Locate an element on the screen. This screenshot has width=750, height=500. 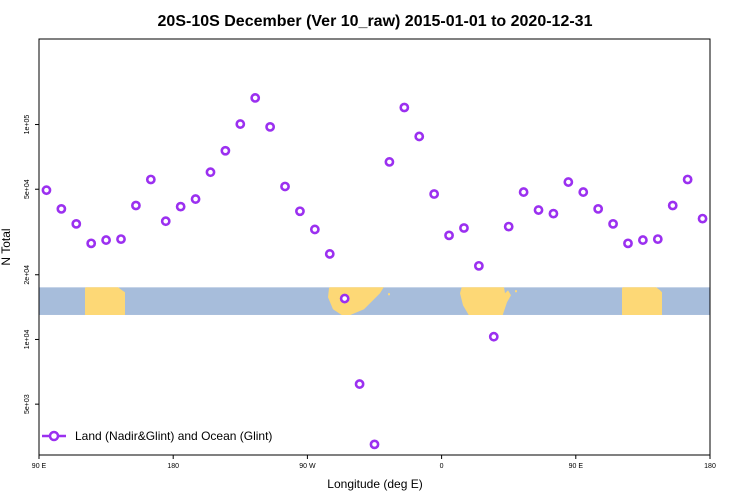
australia-shape-west is located at coordinates (105, 301).